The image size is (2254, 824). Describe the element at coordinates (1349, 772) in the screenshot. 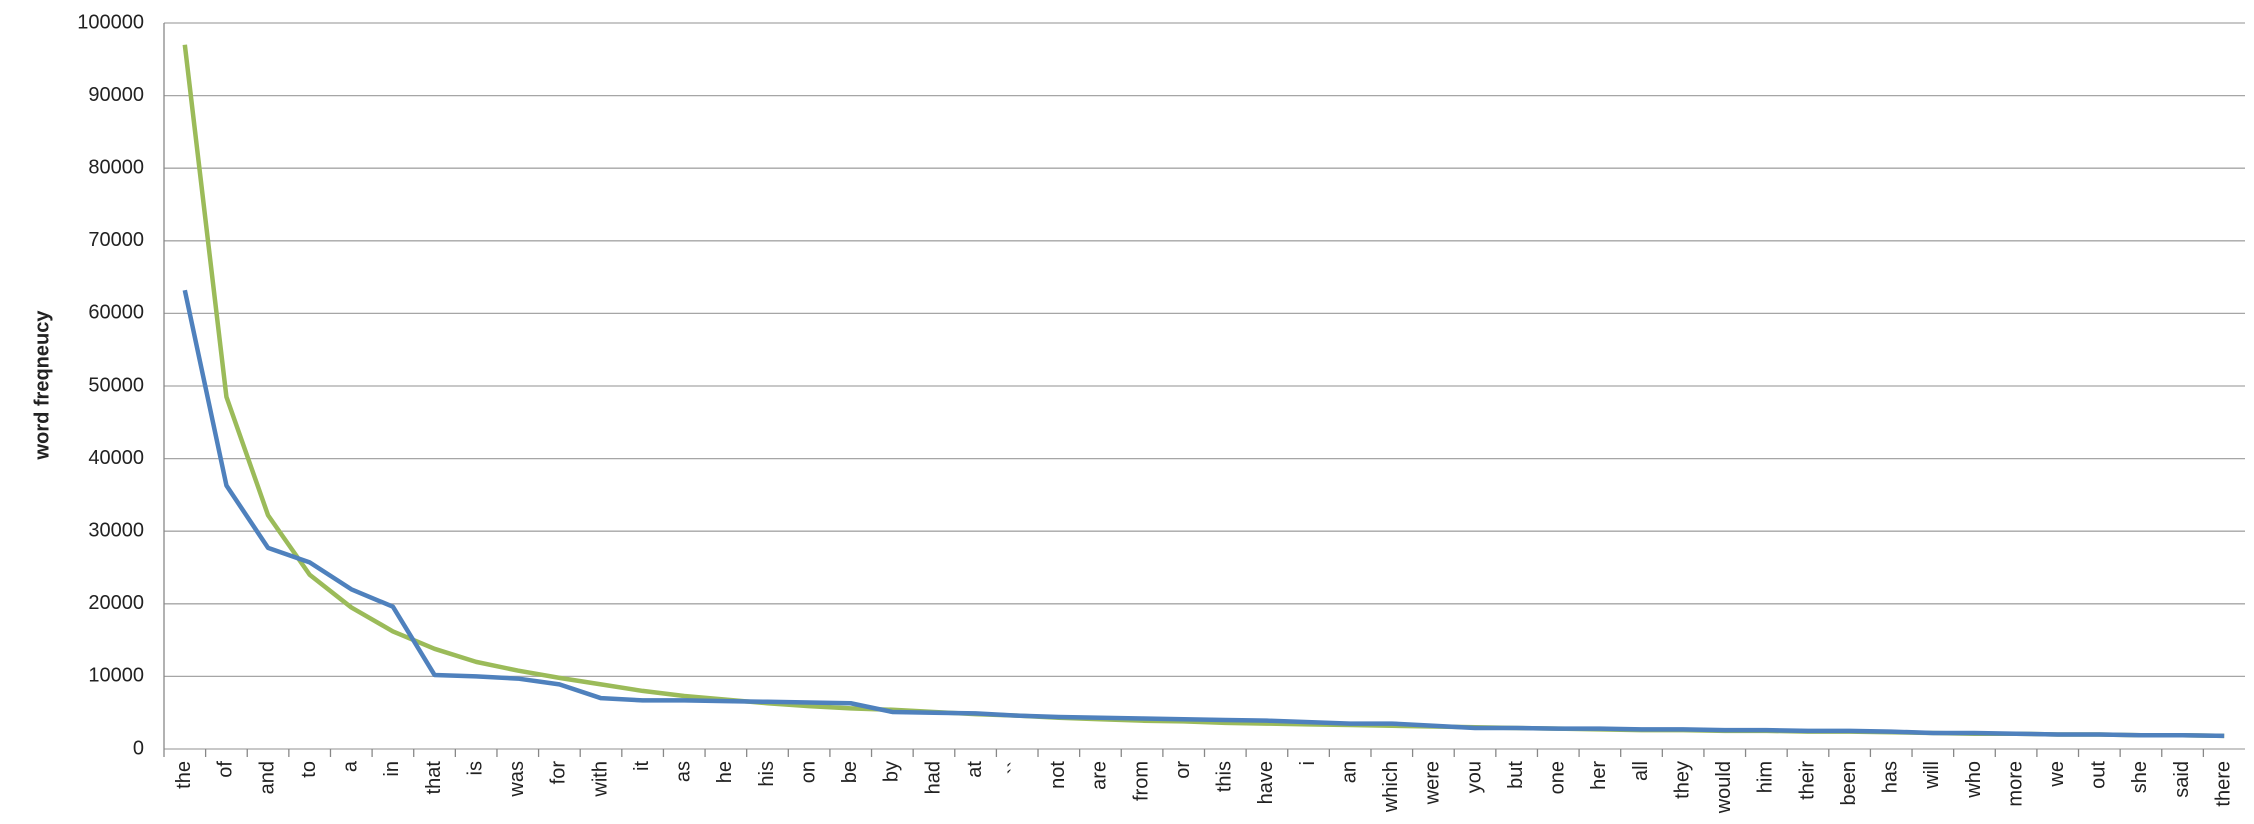

I see `x-tick-label: an` at that location.